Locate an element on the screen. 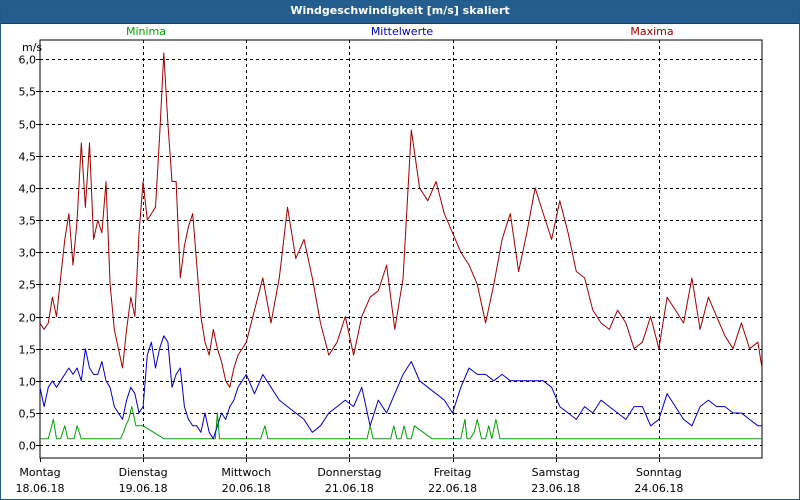  series-line-minima is located at coordinates (401, 423).